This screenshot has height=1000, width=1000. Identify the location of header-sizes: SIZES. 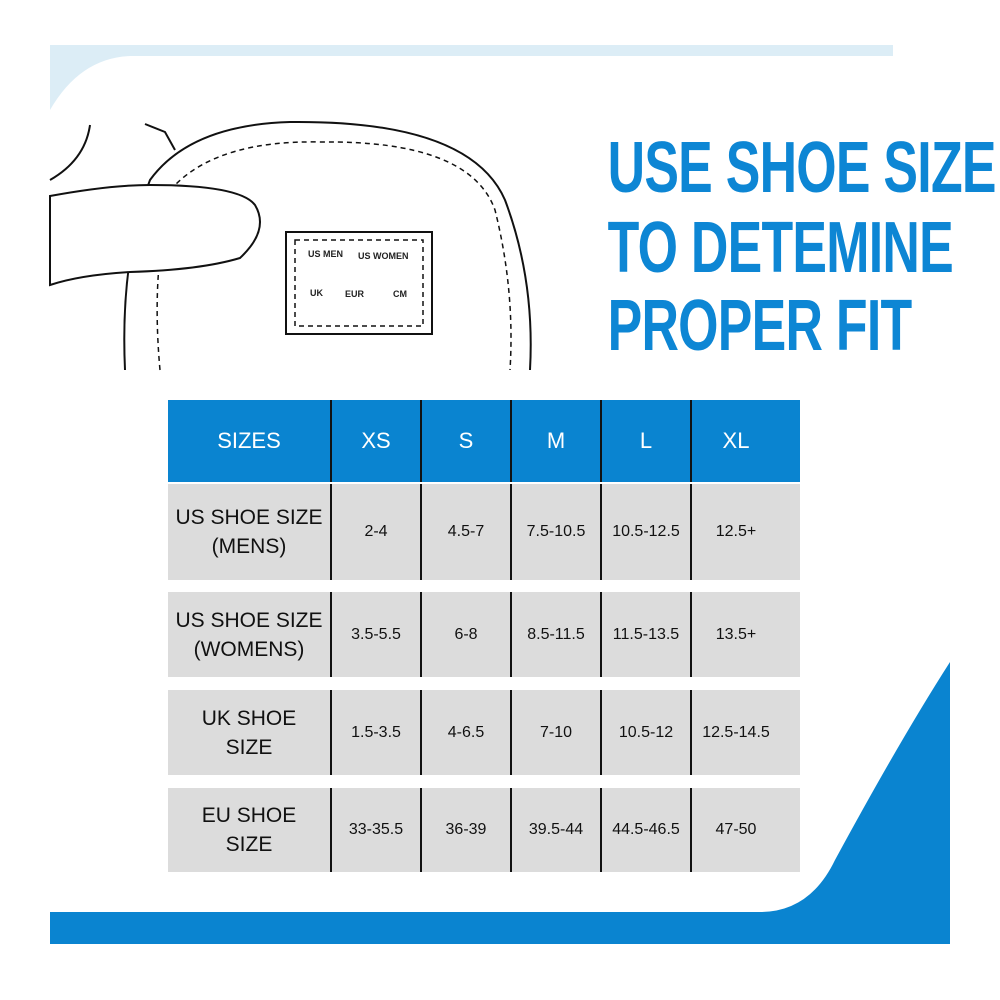
(249, 440).